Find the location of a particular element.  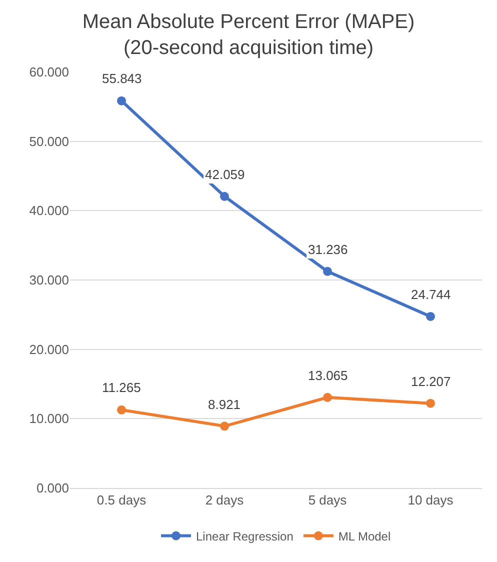

chart-title: Mean Absolute Percent Error (MAPE) (20-second acquisition time) is located at coordinates (248, 35).